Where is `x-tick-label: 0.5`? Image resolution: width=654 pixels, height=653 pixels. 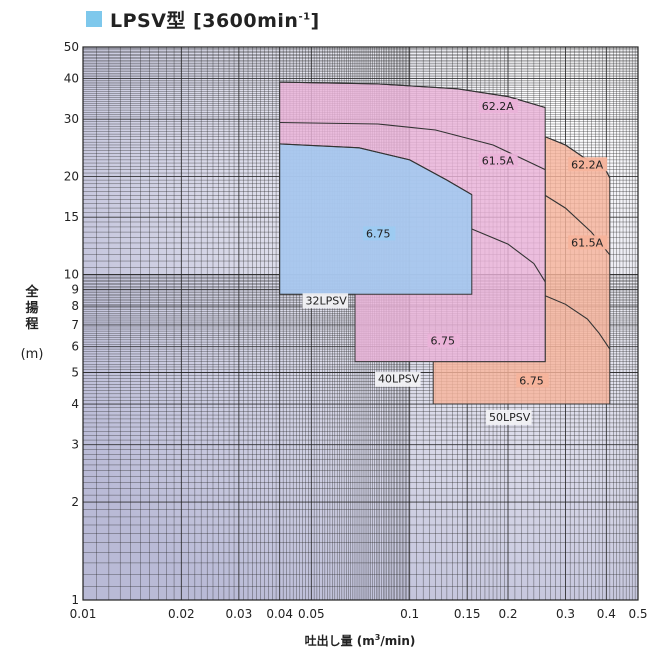 x-tick-label: 0.5 is located at coordinates (637, 614).